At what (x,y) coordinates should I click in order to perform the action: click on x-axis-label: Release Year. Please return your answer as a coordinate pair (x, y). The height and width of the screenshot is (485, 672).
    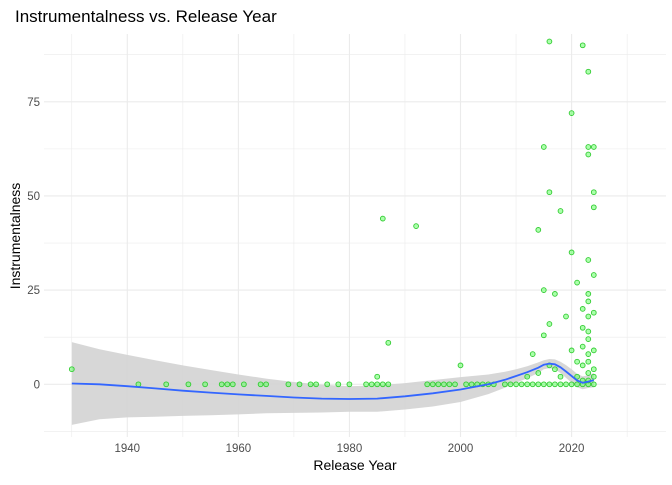
    Looking at the image, I should click on (355, 465).